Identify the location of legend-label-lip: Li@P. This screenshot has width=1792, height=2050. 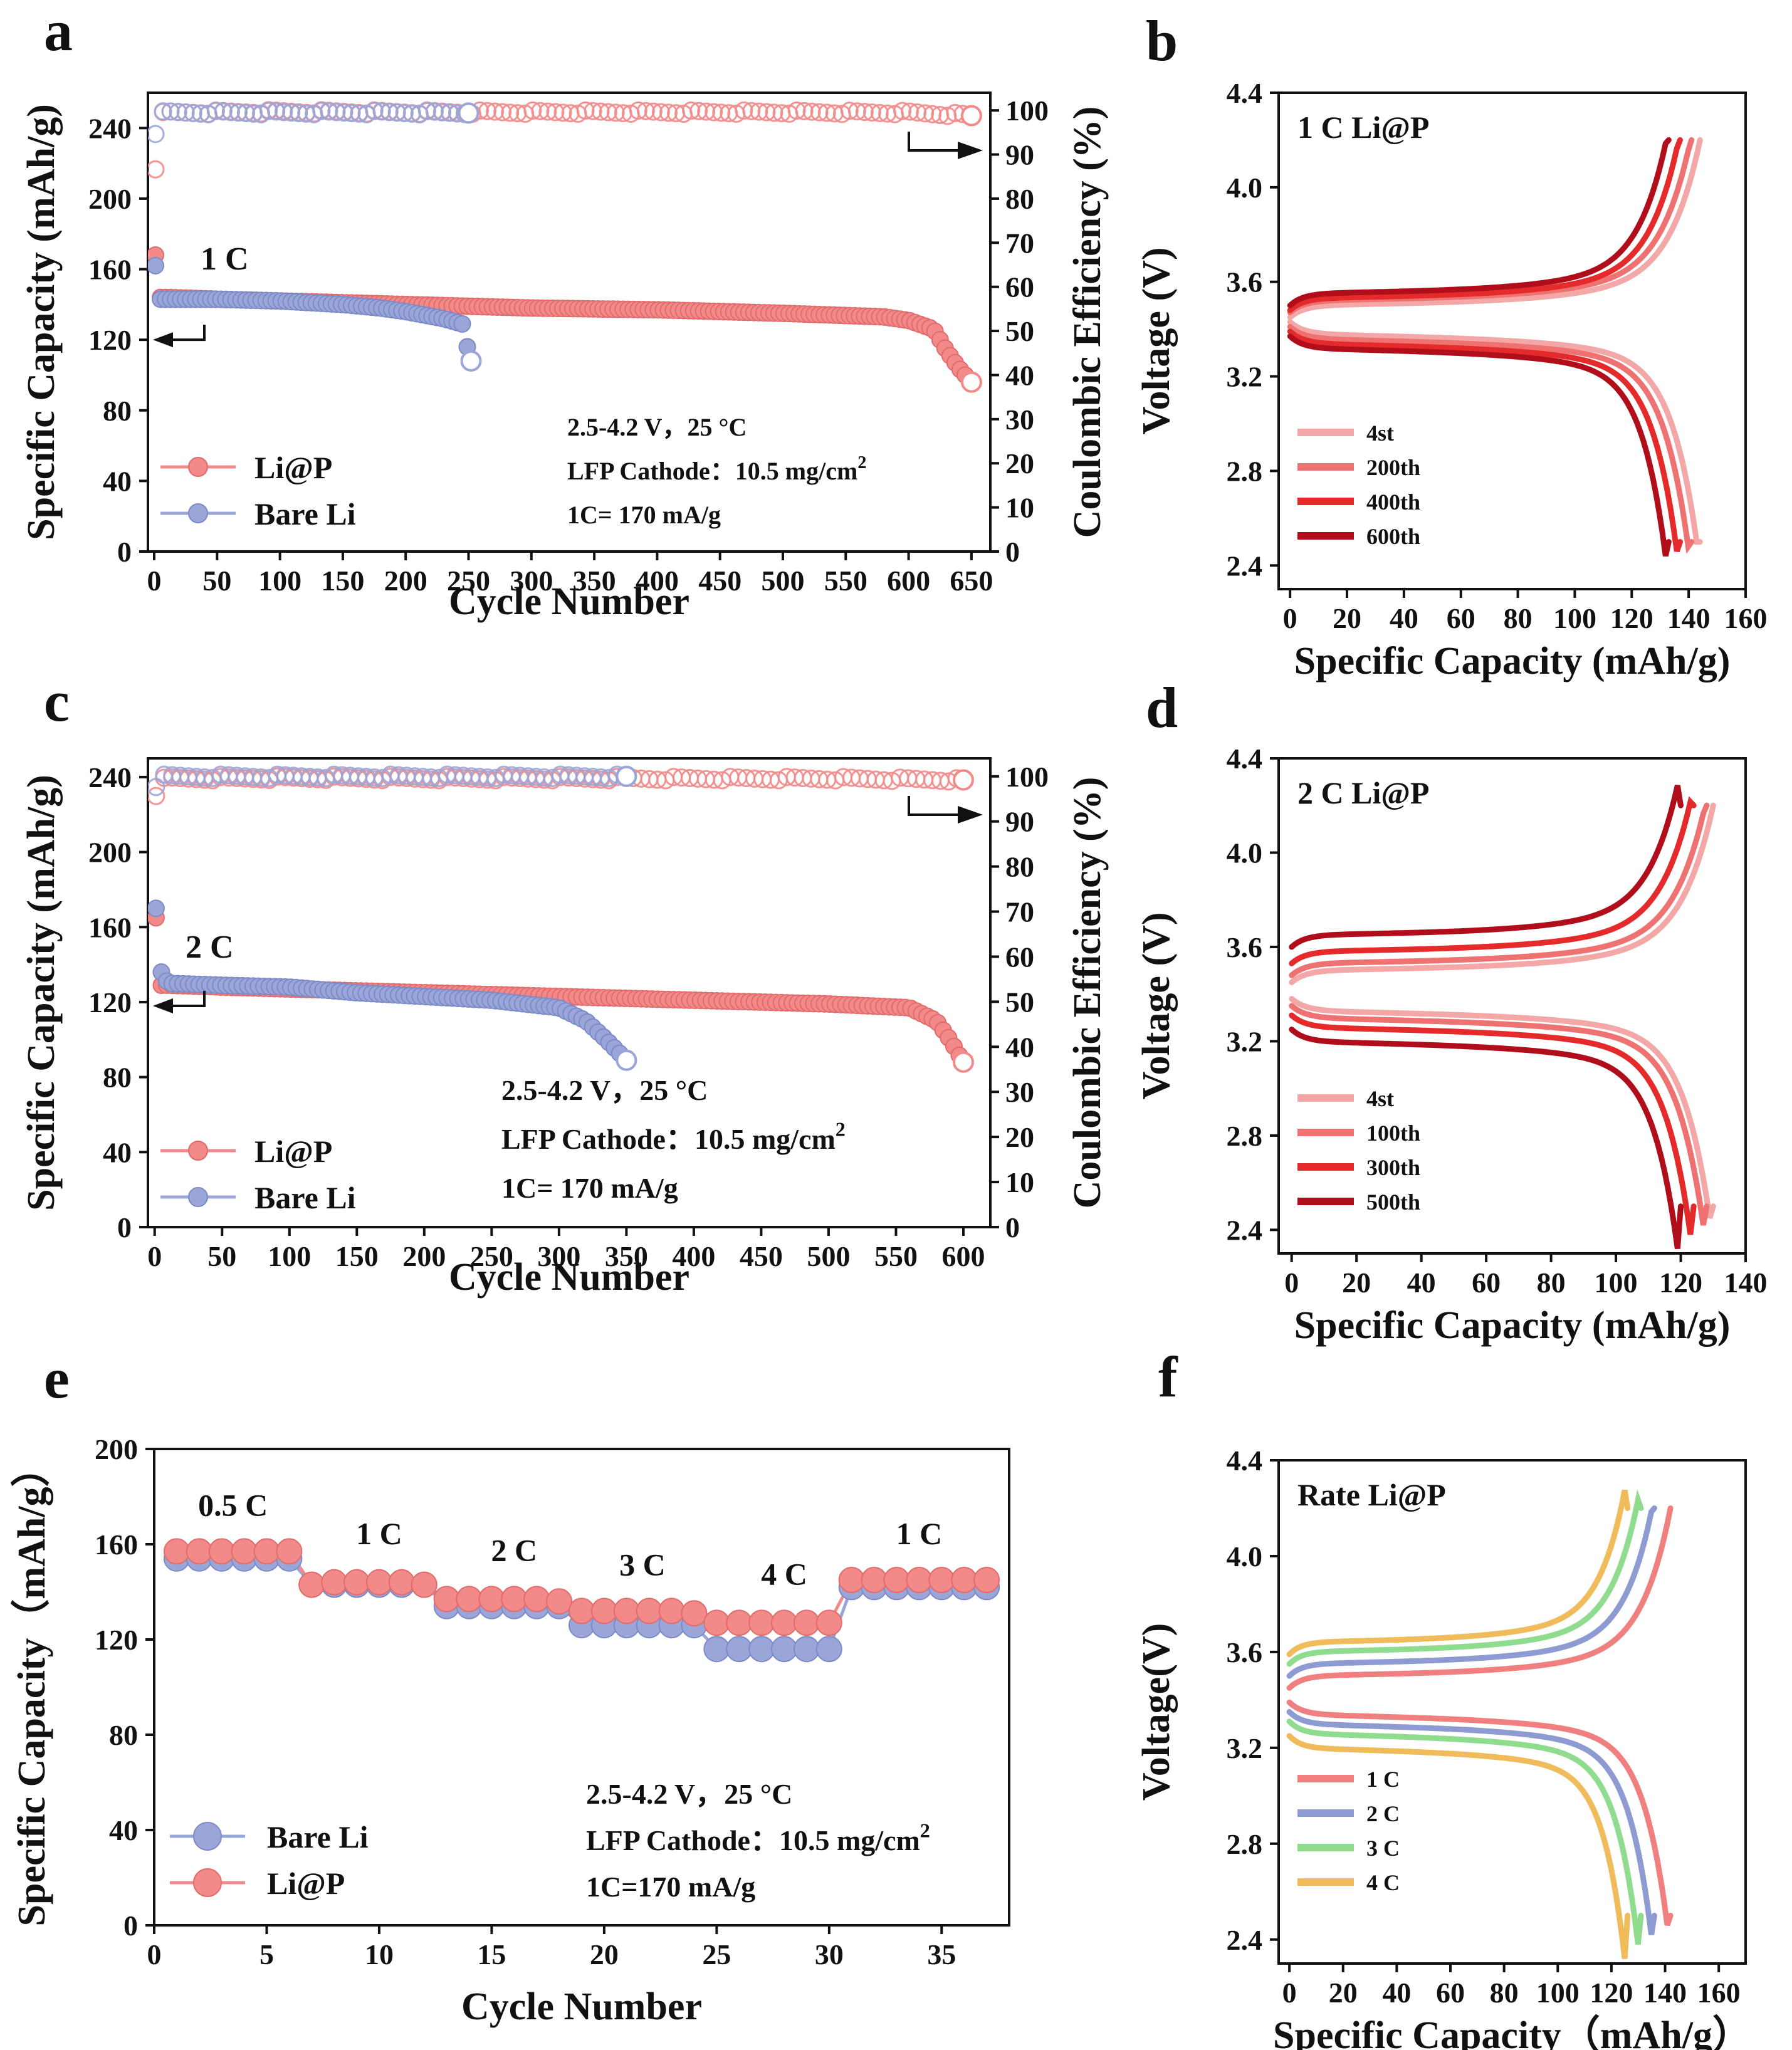
(306, 1884).